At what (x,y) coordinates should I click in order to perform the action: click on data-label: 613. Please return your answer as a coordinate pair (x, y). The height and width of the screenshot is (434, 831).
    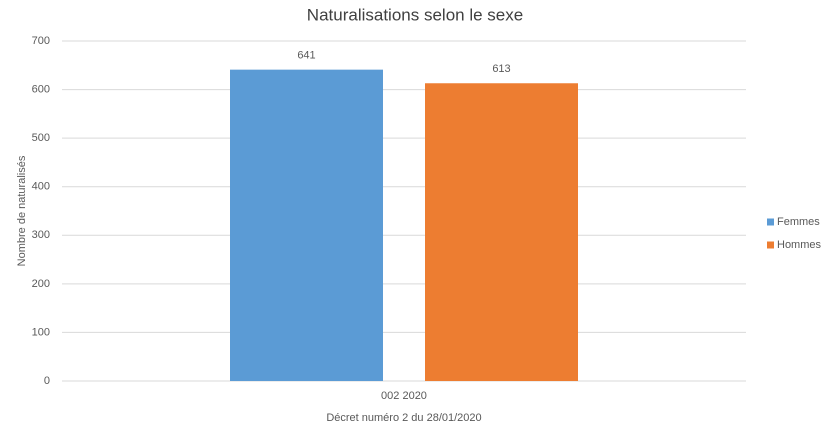
    Looking at the image, I should click on (501, 69).